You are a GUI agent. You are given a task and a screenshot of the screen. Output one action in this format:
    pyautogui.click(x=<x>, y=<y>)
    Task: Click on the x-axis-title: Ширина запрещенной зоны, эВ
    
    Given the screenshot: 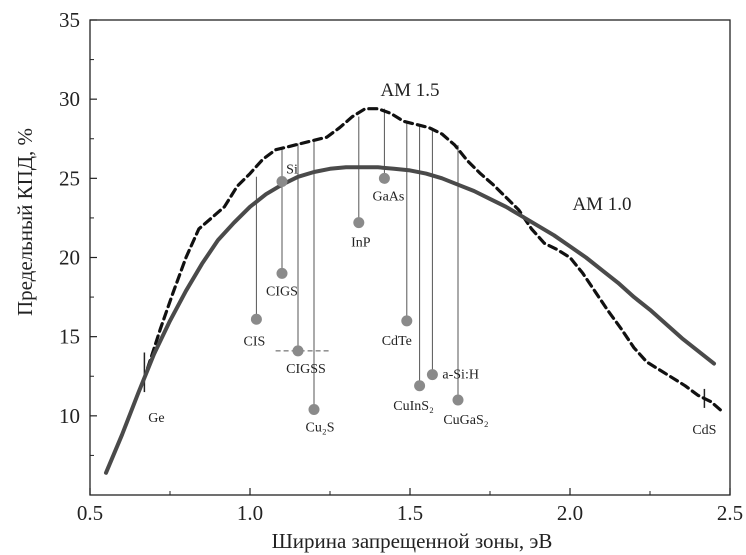 What is the action you would take?
    pyautogui.click(x=412, y=541)
    